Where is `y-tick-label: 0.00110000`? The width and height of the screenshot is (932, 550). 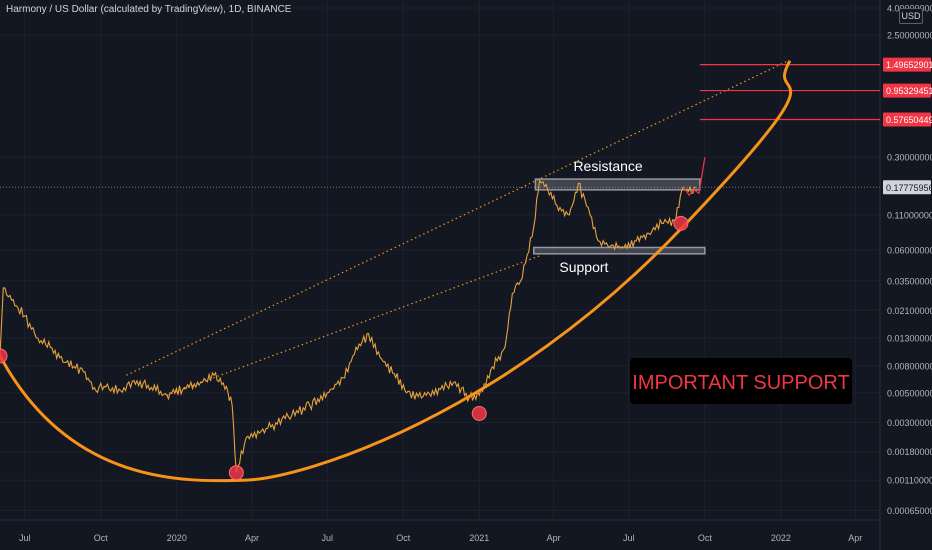 y-tick-label: 0.00110000 is located at coordinates (909, 481).